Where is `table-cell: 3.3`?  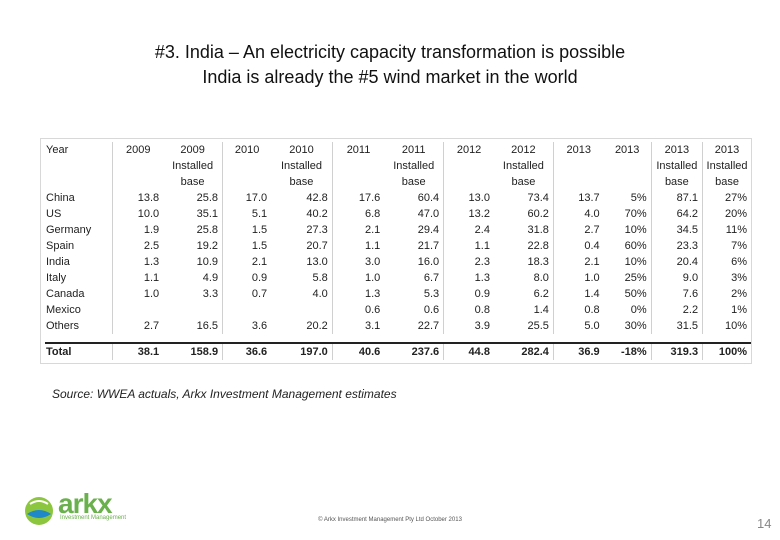 table-cell: 3.3 is located at coordinates (193, 294).